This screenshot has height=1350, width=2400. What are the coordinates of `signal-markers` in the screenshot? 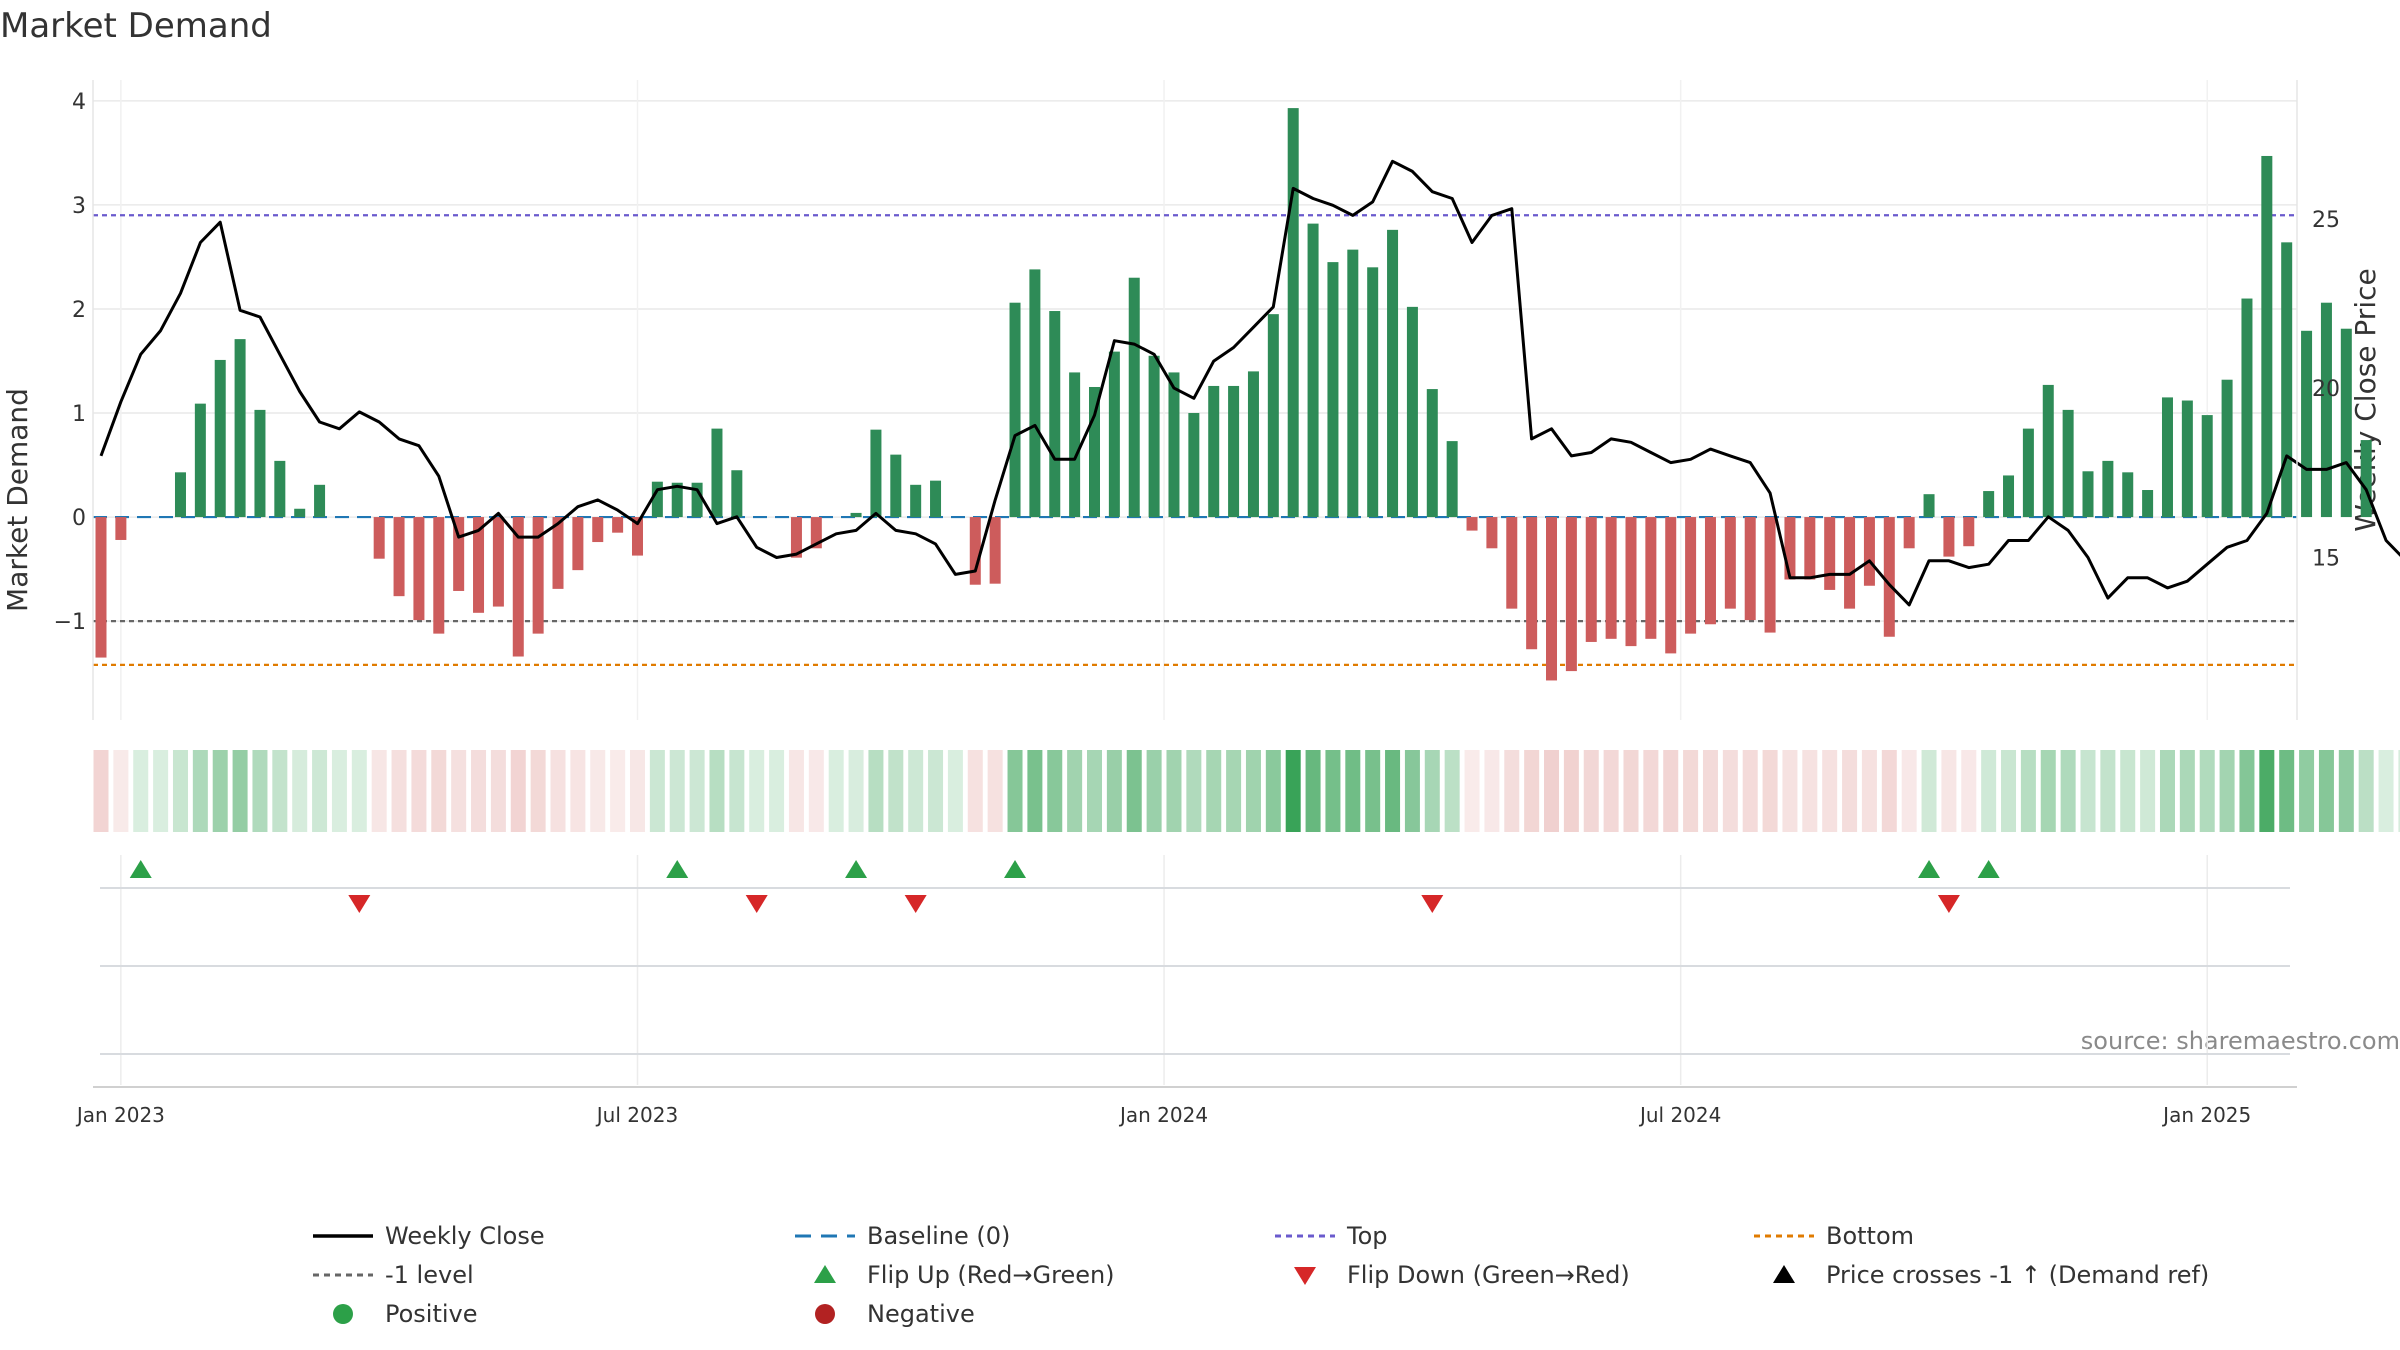 It's located at (1064, 886).